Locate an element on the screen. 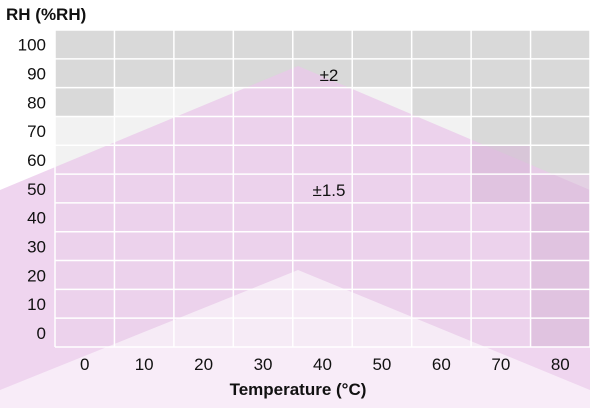  x-tick-label: 30 is located at coordinates (263, 364).